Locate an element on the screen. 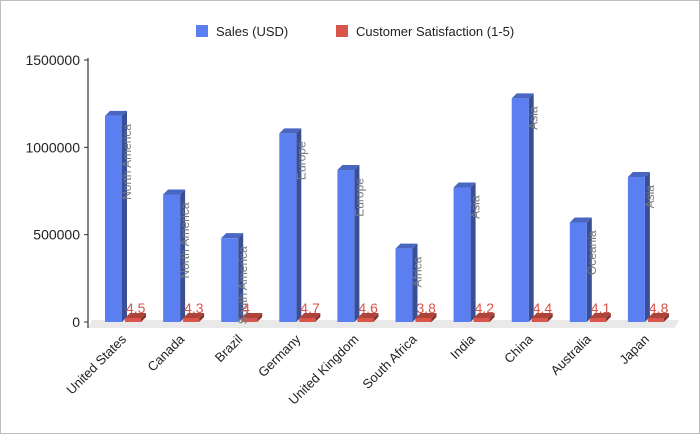 This screenshot has width=700, height=438. satisfaction-label: 4.8 is located at coordinates (659, 308).